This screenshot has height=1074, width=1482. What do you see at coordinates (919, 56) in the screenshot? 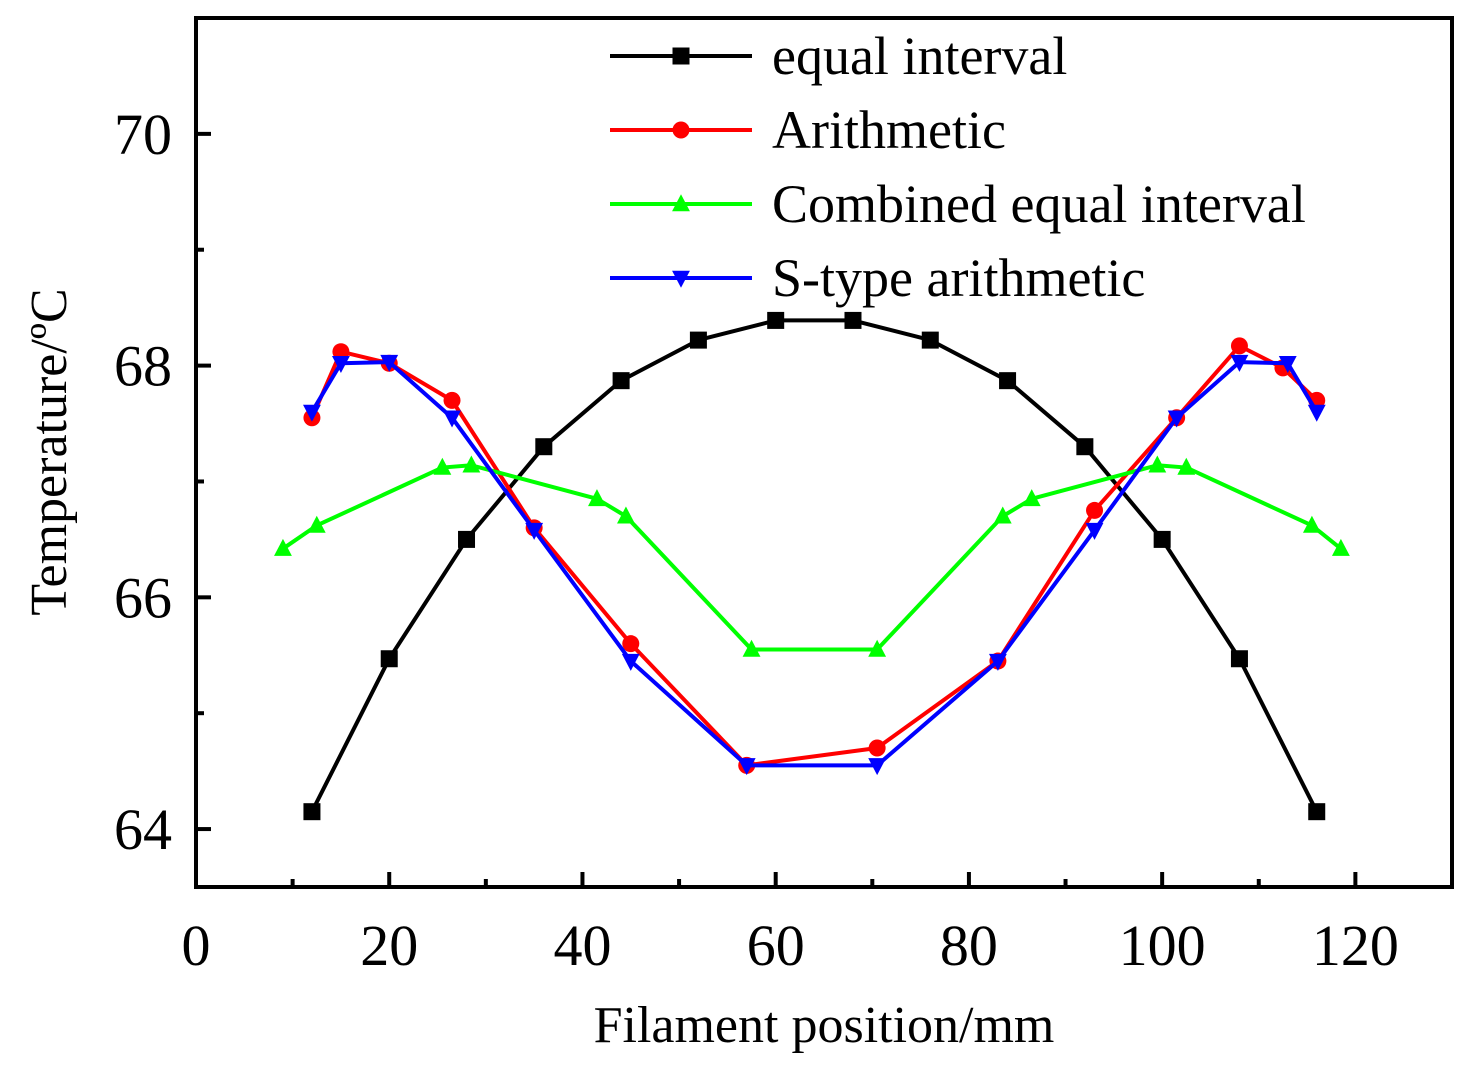
I see `legend-label-equal-interval: equal interval` at bounding box center [919, 56].